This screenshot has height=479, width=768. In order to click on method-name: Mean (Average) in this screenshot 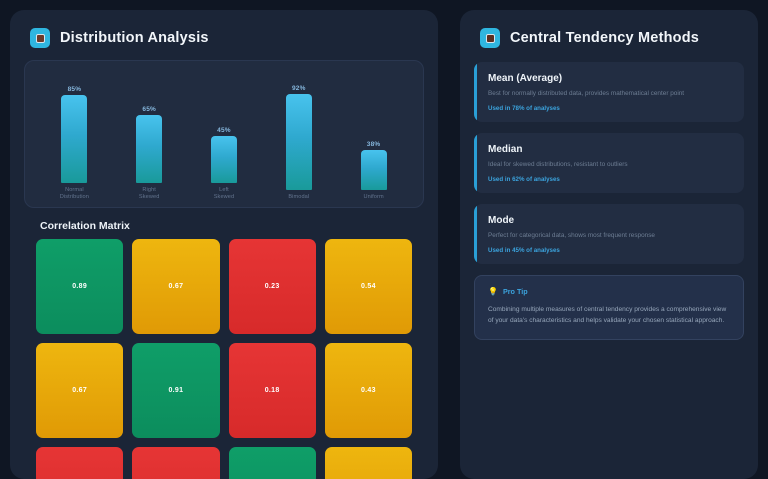, I will do `click(525, 78)`.